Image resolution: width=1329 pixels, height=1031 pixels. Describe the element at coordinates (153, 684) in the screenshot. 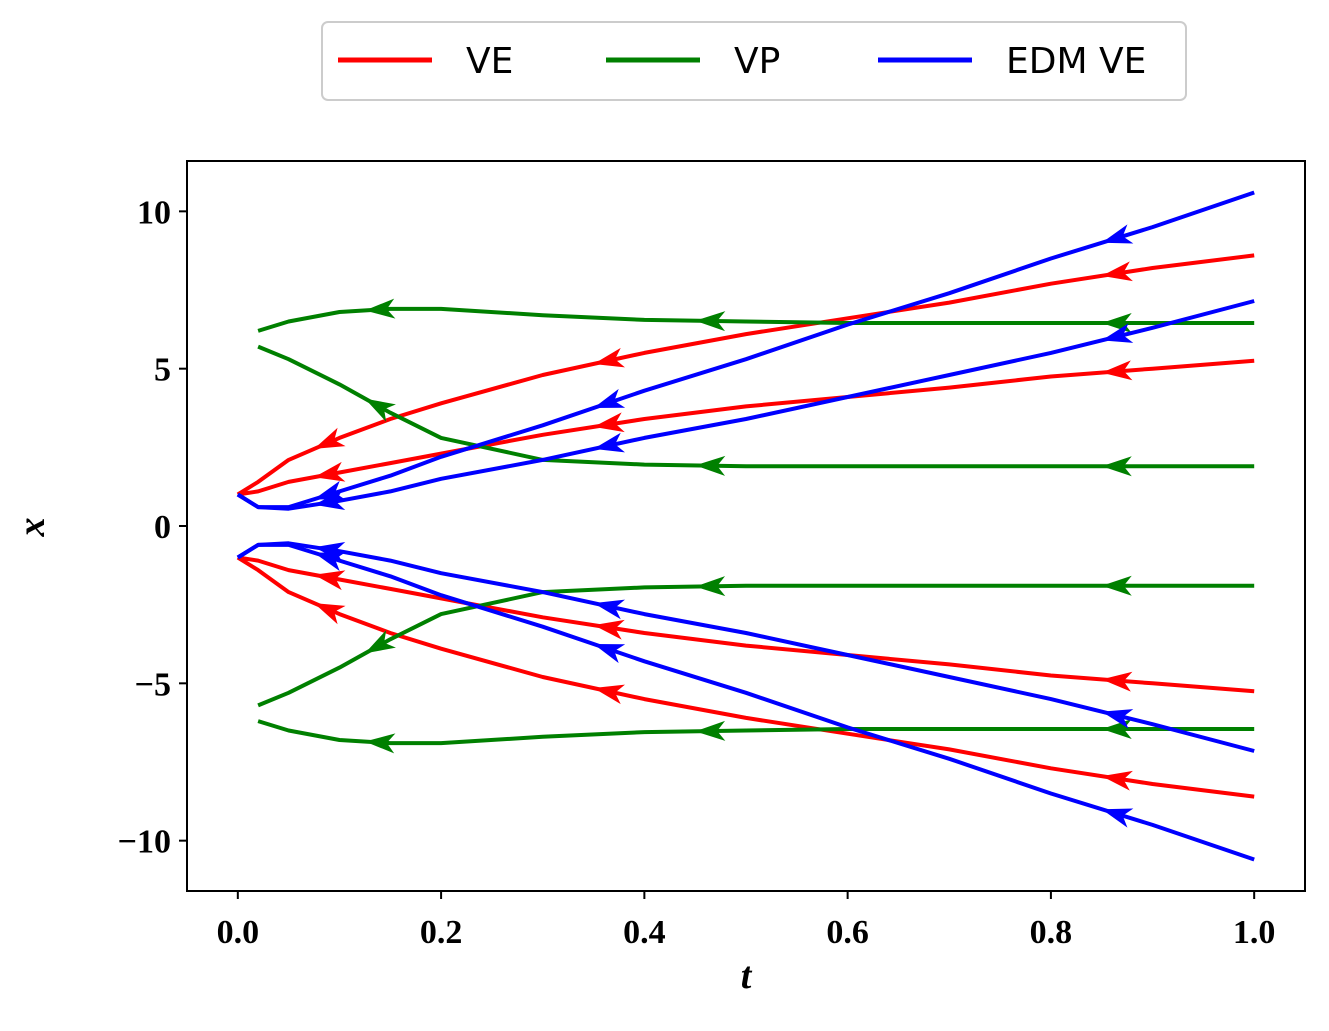

I see `y-tick-label: −5` at that location.